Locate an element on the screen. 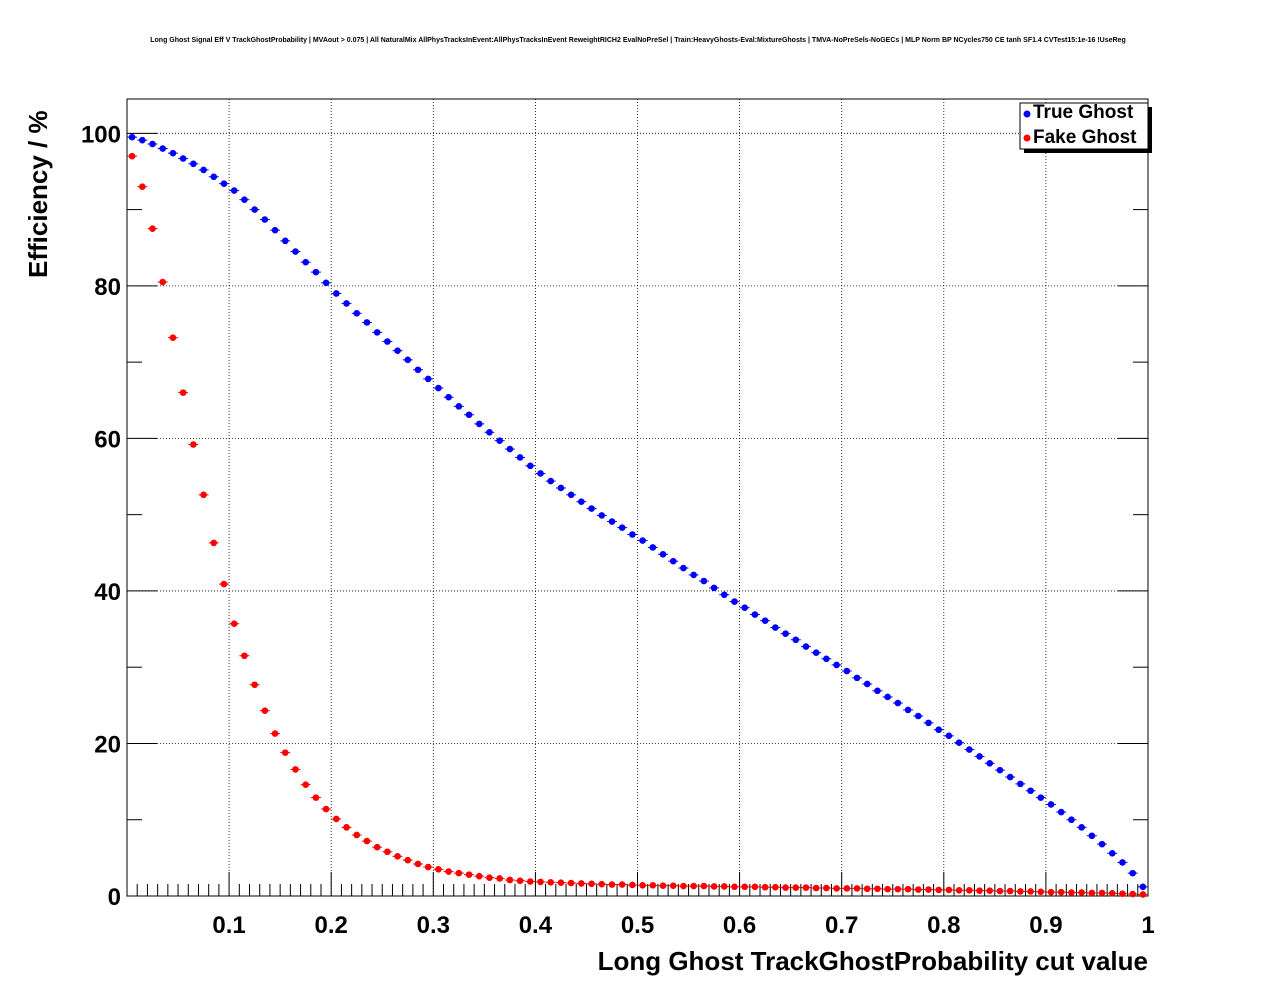 The width and height of the screenshot is (1276, 996). x-tick-label: 0.1 is located at coordinates (228, 925).